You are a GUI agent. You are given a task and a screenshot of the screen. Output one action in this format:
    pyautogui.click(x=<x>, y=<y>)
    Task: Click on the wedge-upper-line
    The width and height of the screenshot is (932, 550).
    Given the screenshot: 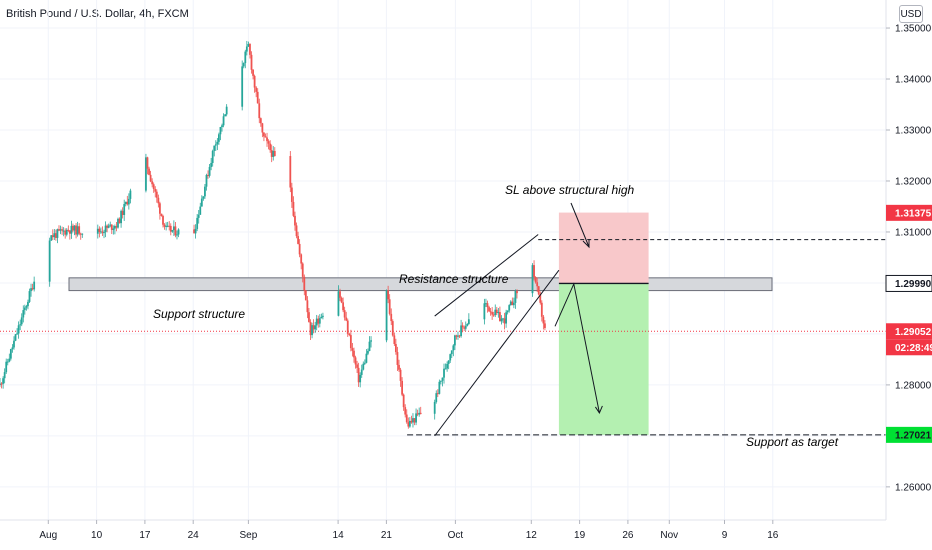 What is the action you would take?
    pyautogui.click(x=486, y=275)
    